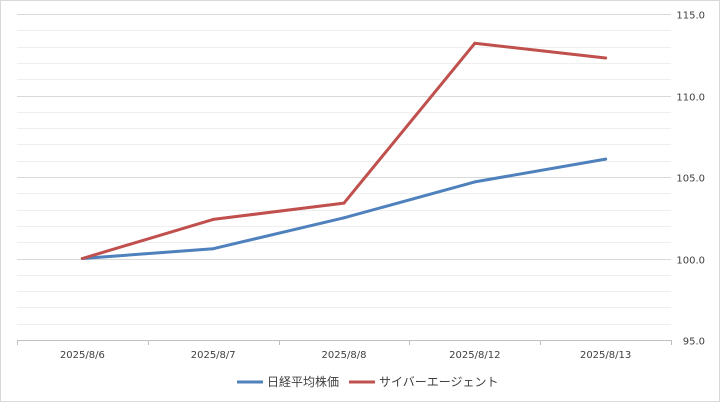  I want to click on y-axis-ticks: 95.0 100.0 105.0 110.0 115.0, so click(690, 179).